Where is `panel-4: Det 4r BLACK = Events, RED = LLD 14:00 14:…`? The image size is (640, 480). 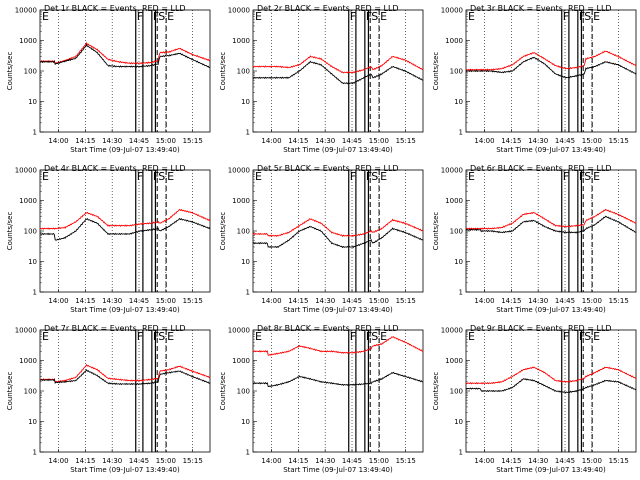
panel-4: Det 4r BLACK = Events, RED = LLD 14:00 14:… is located at coordinates (108, 239).